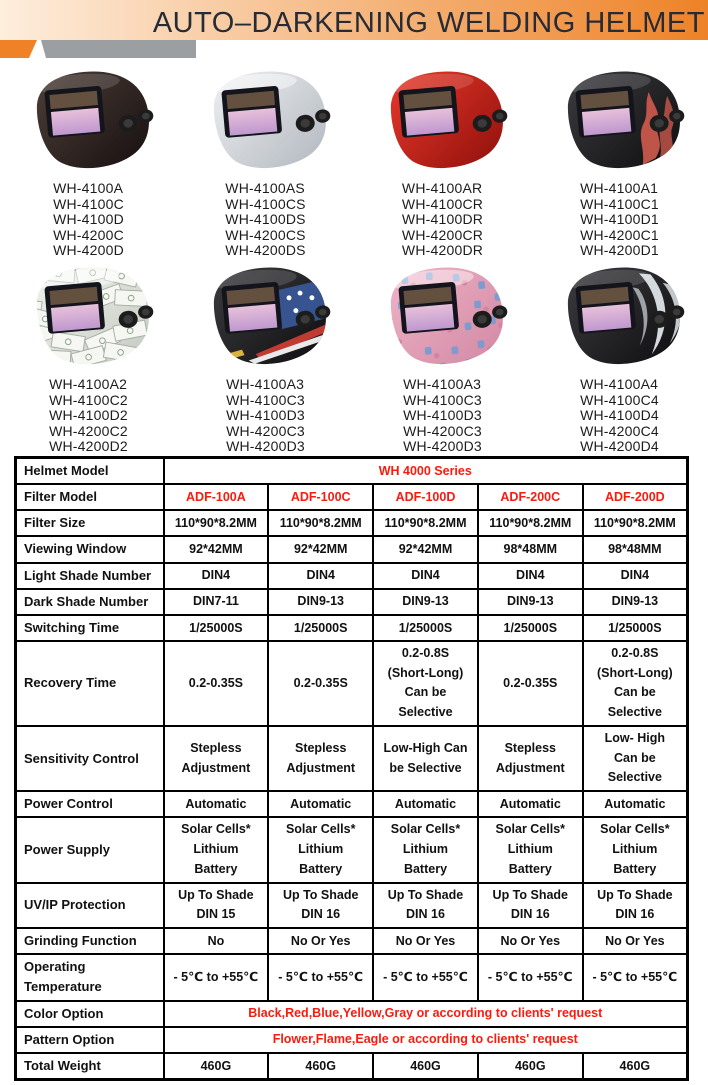 Image resolution: width=708 pixels, height=1085 pixels. What do you see at coordinates (89, 120) in the screenshot?
I see `helmet-photo-black-helmet` at bounding box center [89, 120].